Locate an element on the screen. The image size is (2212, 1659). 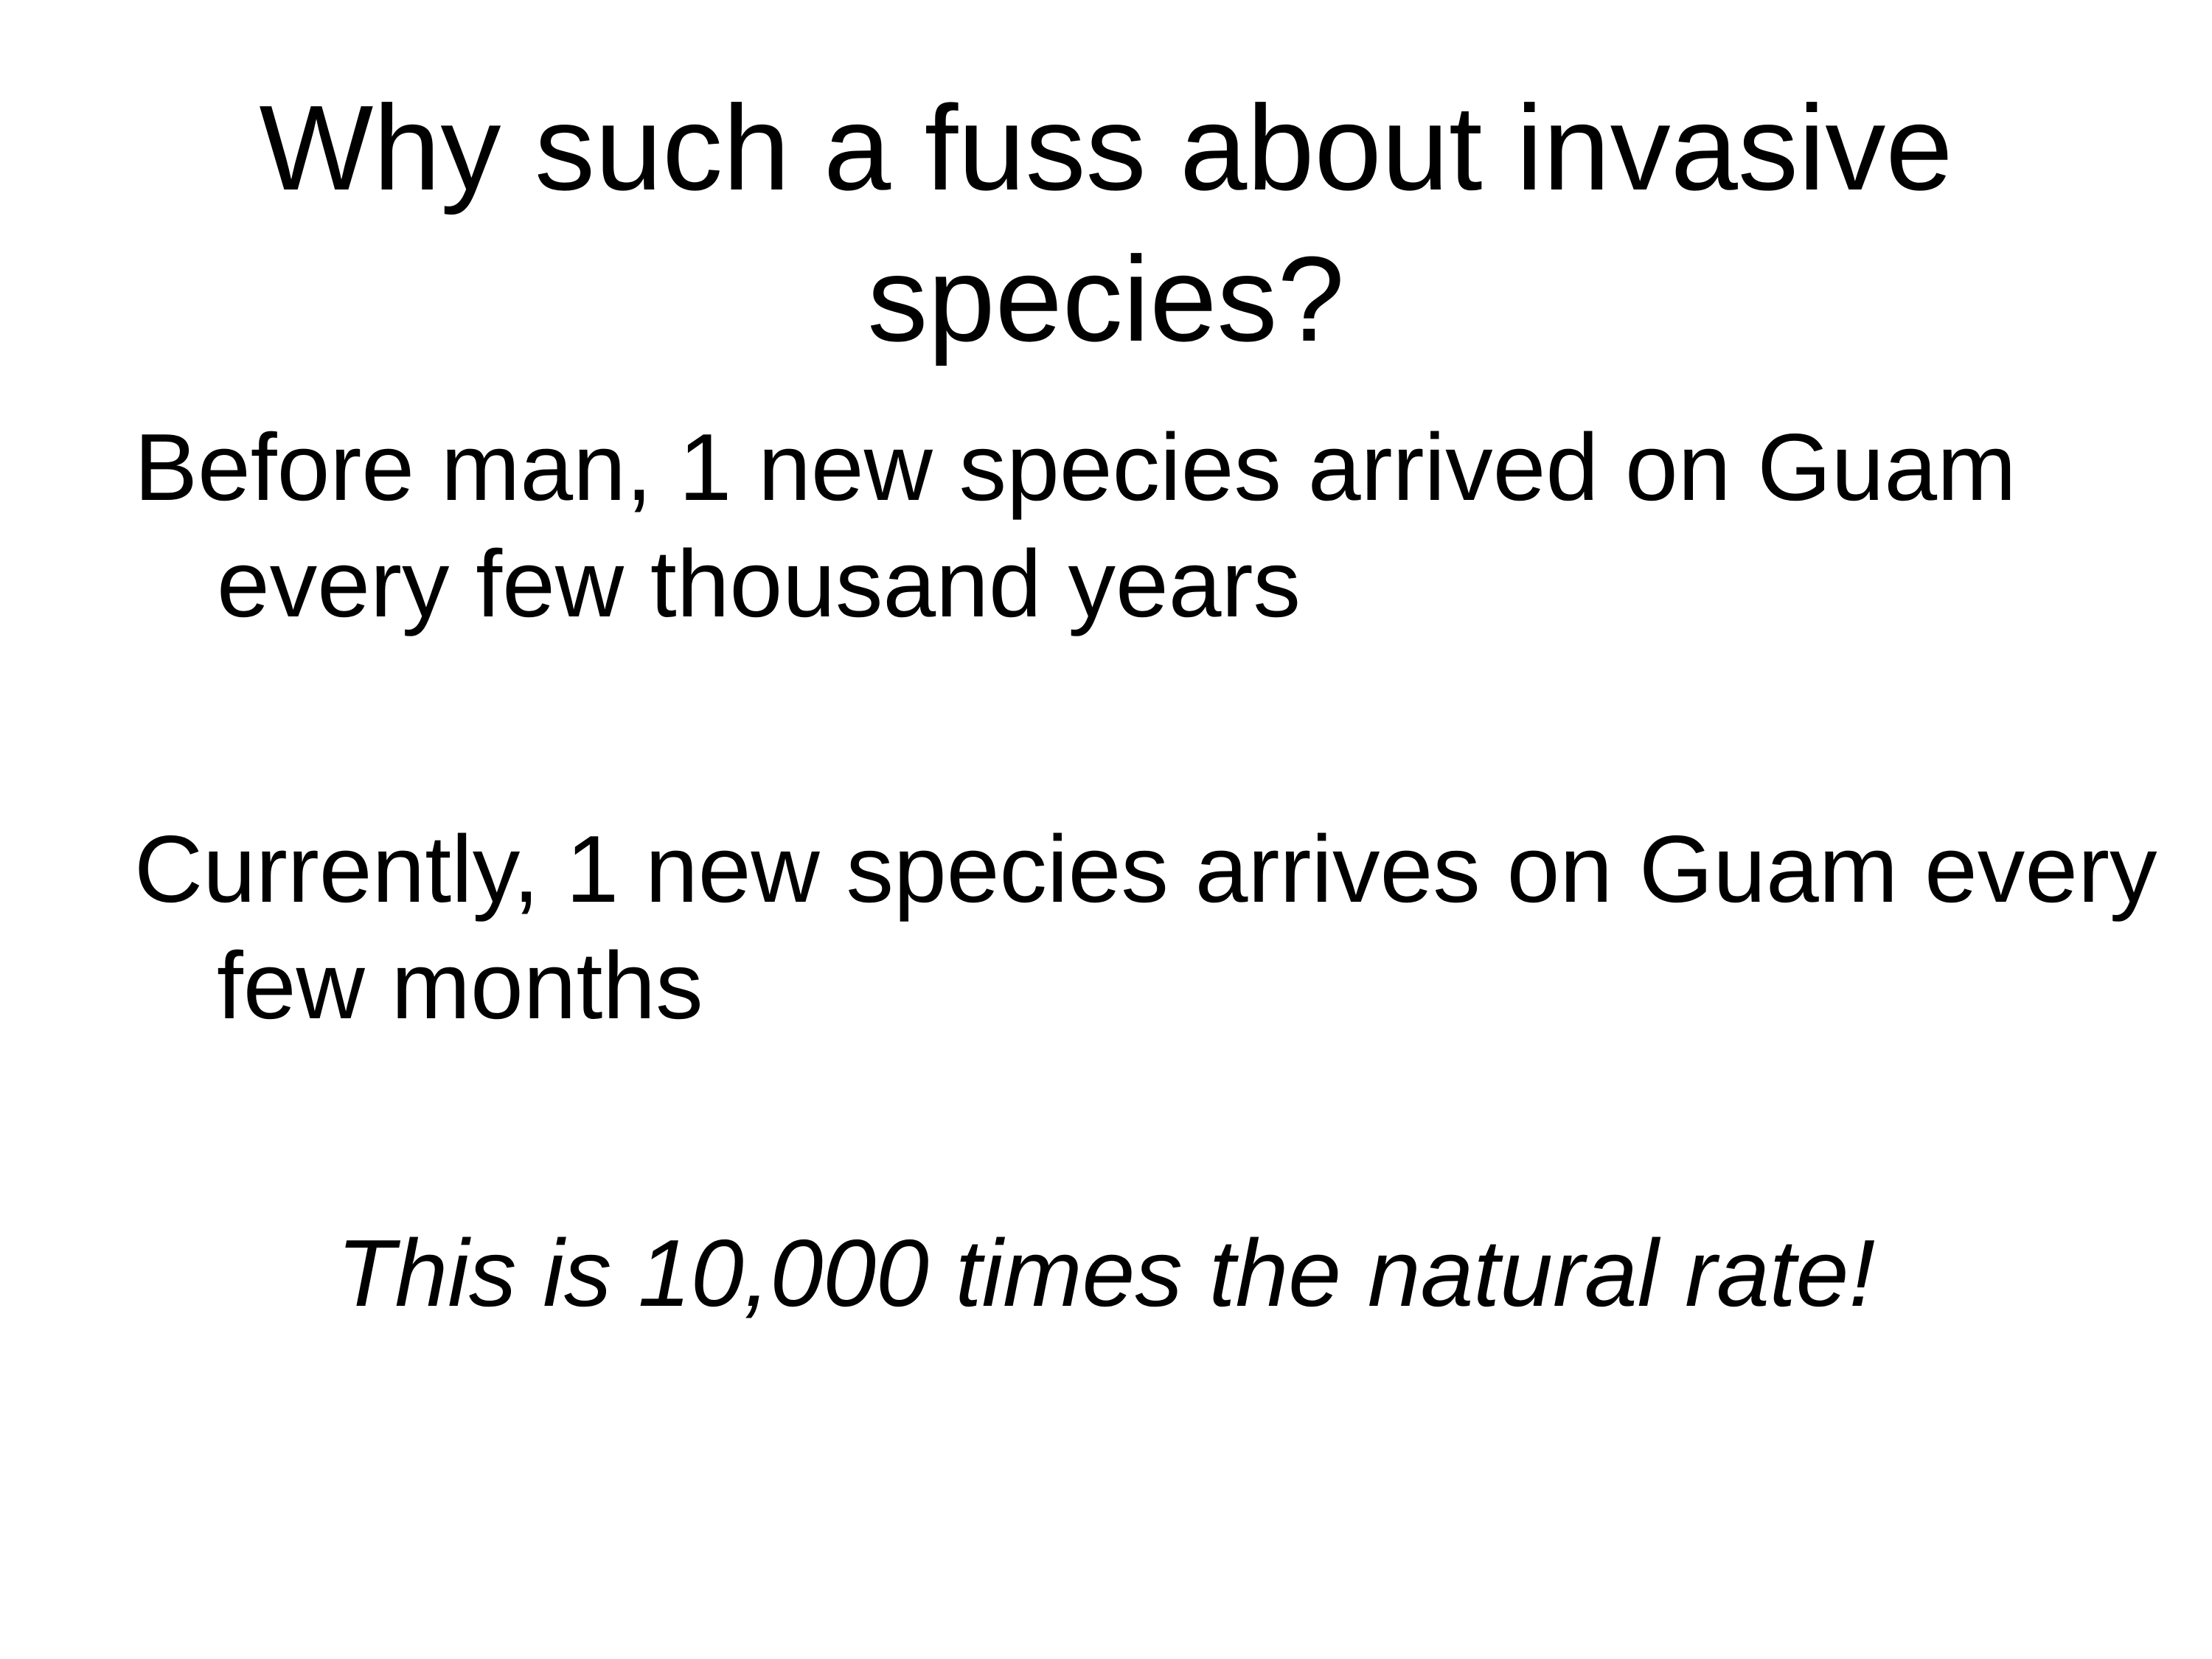
slide-title-line-2: species? is located at coordinates (1106, 299).